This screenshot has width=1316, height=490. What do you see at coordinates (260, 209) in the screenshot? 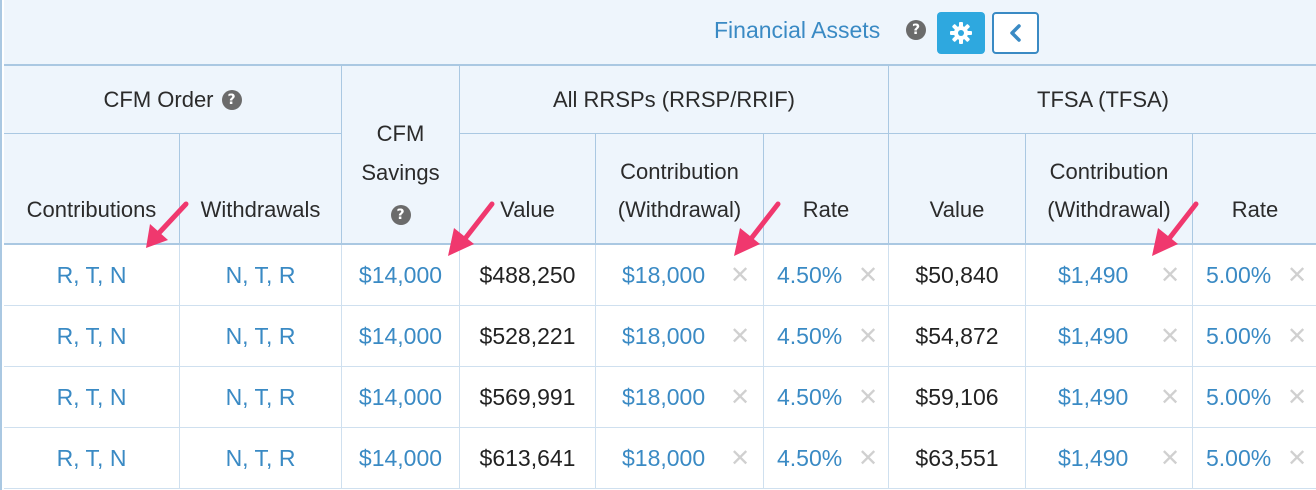
I see `withdrawals-label: Withdrawals` at bounding box center [260, 209].